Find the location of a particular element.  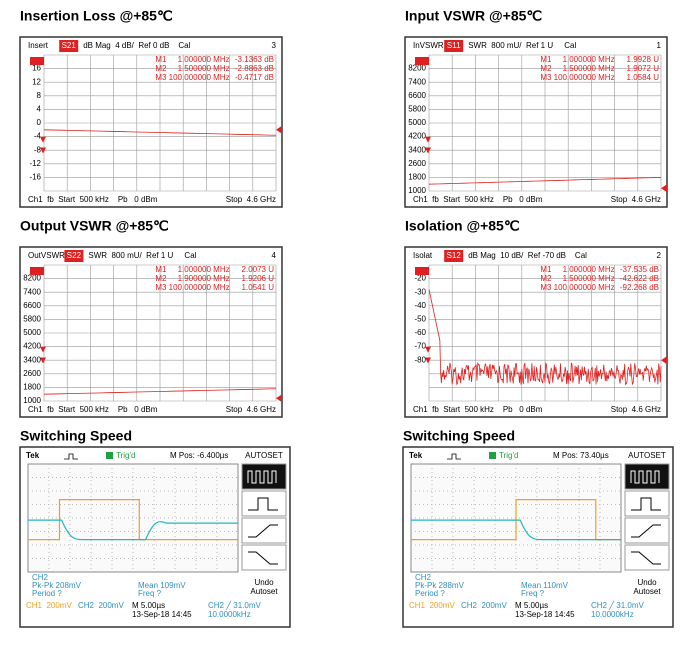

panel-title: Output VSWR @+85℃ is located at coordinates (94, 226).